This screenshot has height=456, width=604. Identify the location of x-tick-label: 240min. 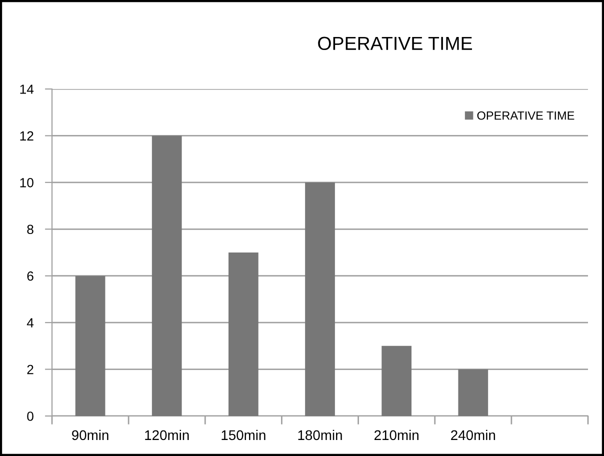
(473, 435).